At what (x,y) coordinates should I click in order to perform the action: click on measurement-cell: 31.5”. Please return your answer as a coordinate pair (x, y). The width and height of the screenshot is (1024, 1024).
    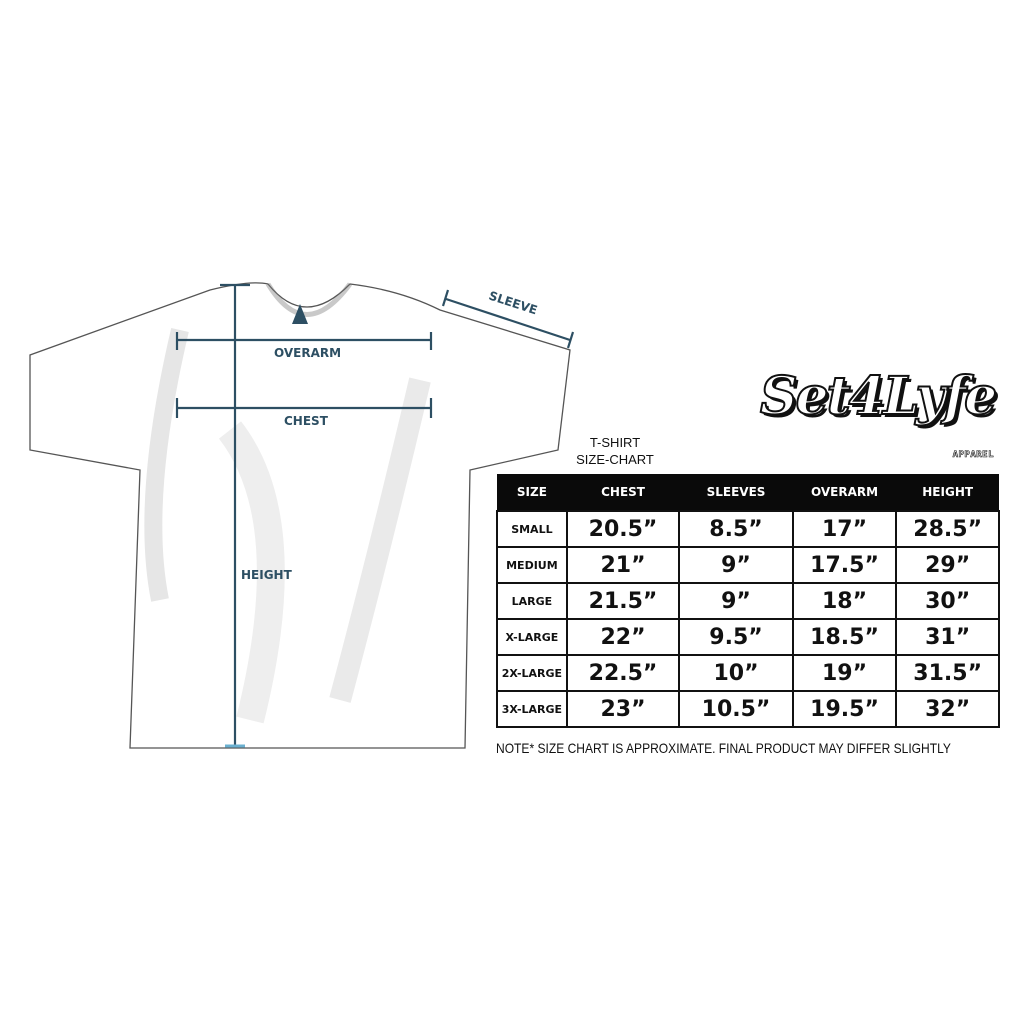
    Looking at the image, I should click on (947, 673).